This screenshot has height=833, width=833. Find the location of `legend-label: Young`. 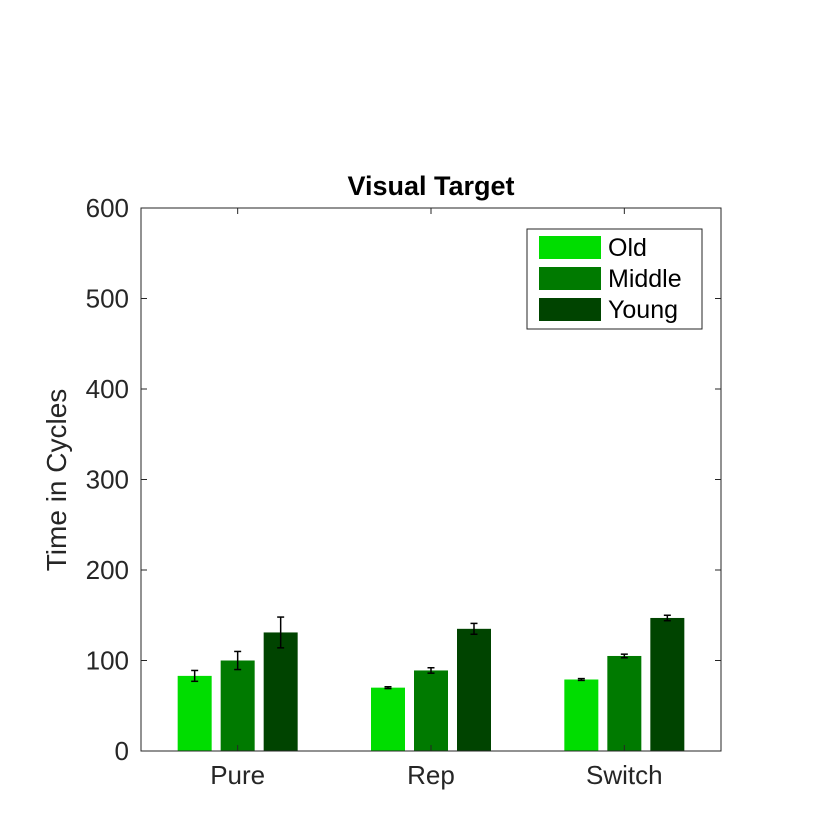

legend-label: Young is located at coordinates (643, 310).